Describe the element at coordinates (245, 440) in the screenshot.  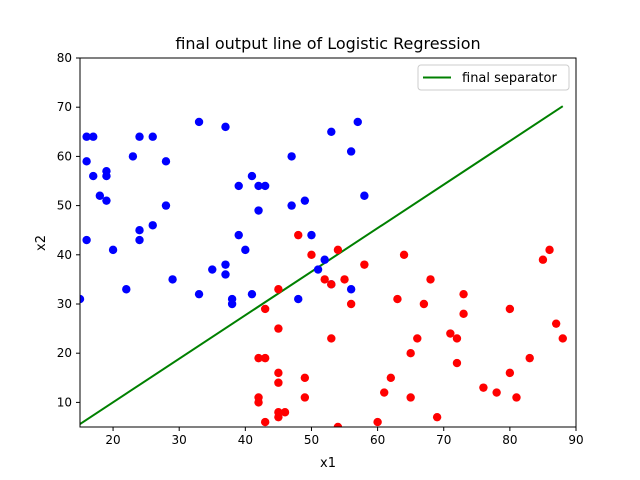
I see `x-tick-label: 40` at that location.